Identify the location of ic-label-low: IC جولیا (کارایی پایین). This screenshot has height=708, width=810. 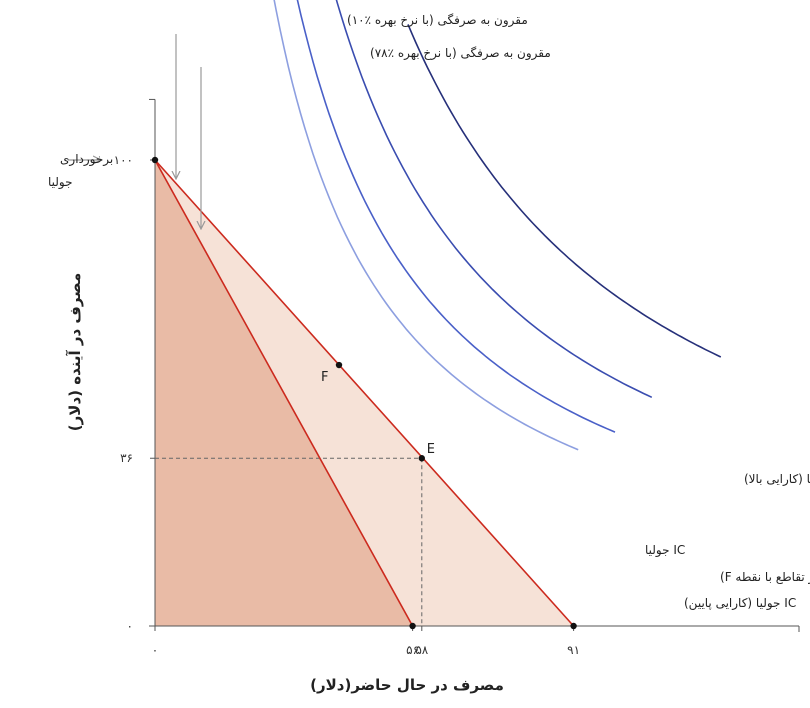
(740, 603).